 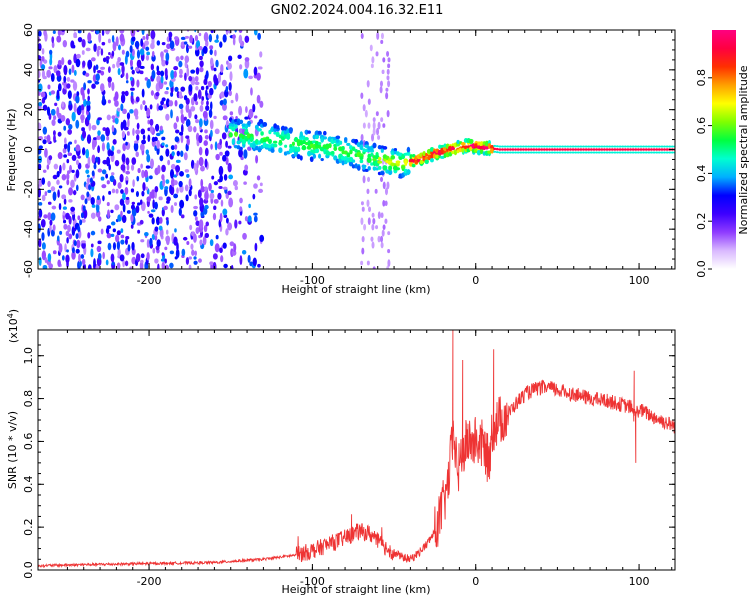 What do you see at coordinates (623, 149) in the screenshot?
I see `heatmap-cell-1912` at bounding box center [623, 149].